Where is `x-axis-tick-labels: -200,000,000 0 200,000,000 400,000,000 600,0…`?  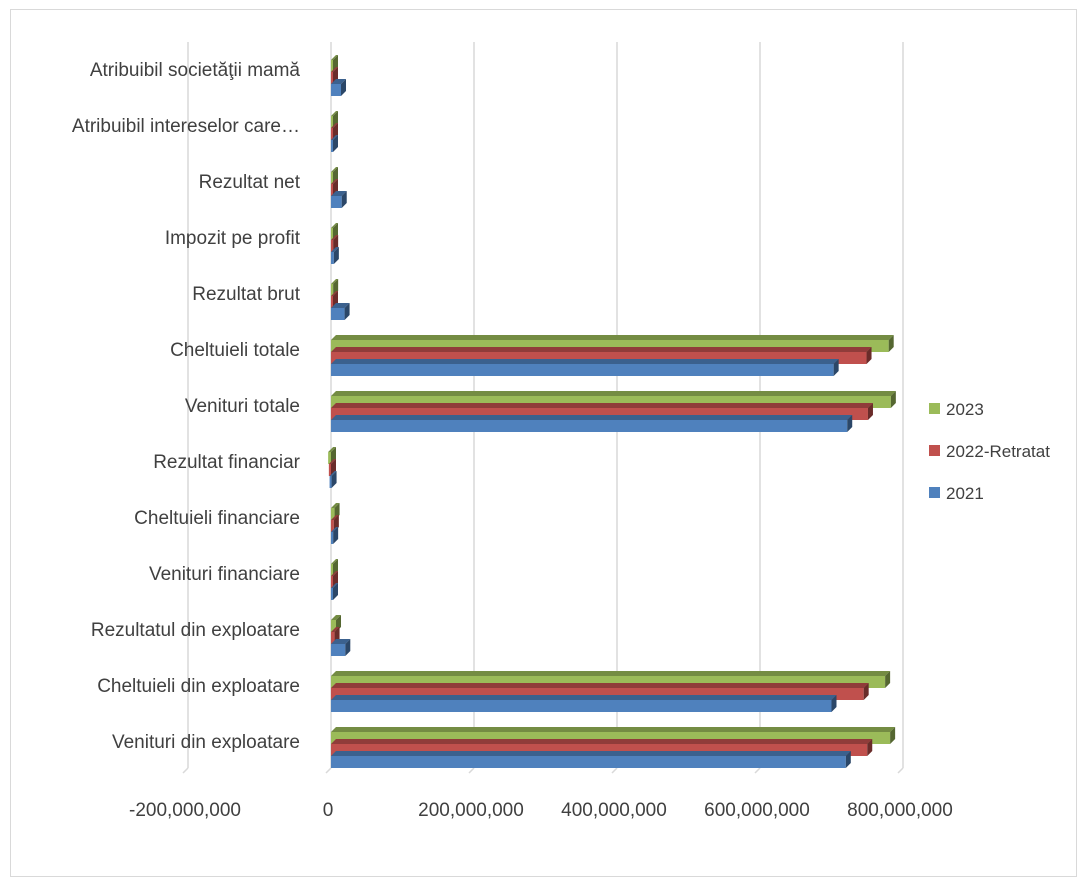 x-axis-tick-labels: -200,000,000 0 200,000,000 400,000,000 600,0… is located at coordinates (541, 810).